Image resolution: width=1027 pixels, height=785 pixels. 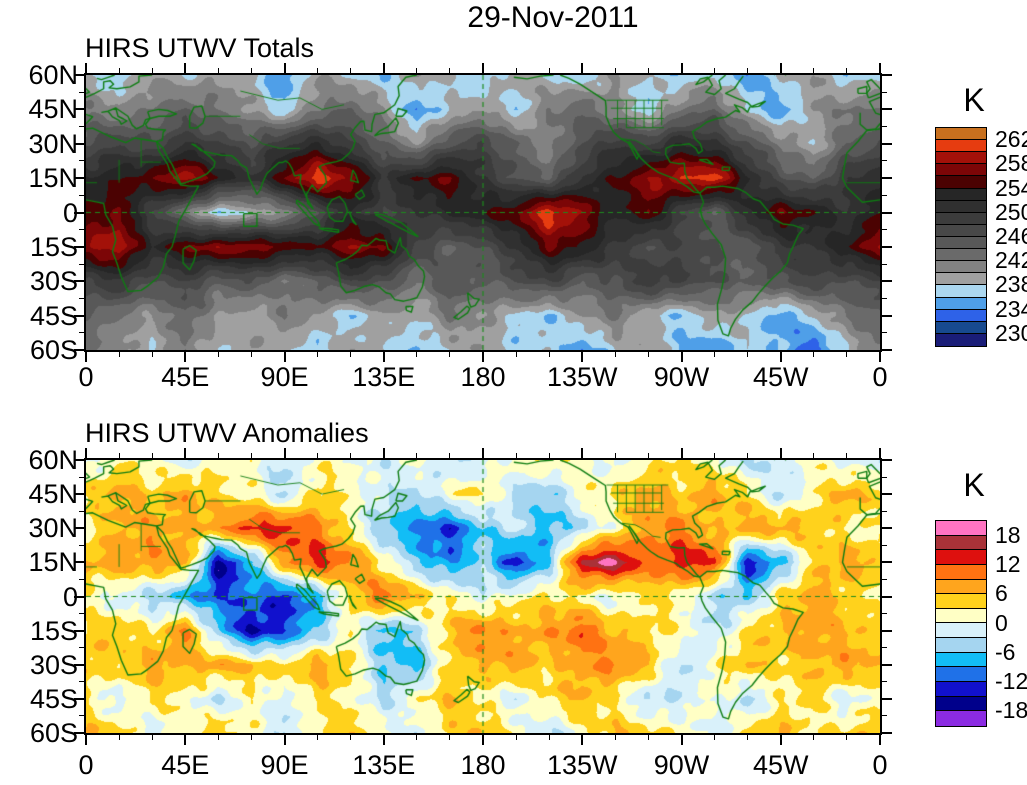 I want to click on colorbar-tick-label: 234, so click(x=1011, y=308).